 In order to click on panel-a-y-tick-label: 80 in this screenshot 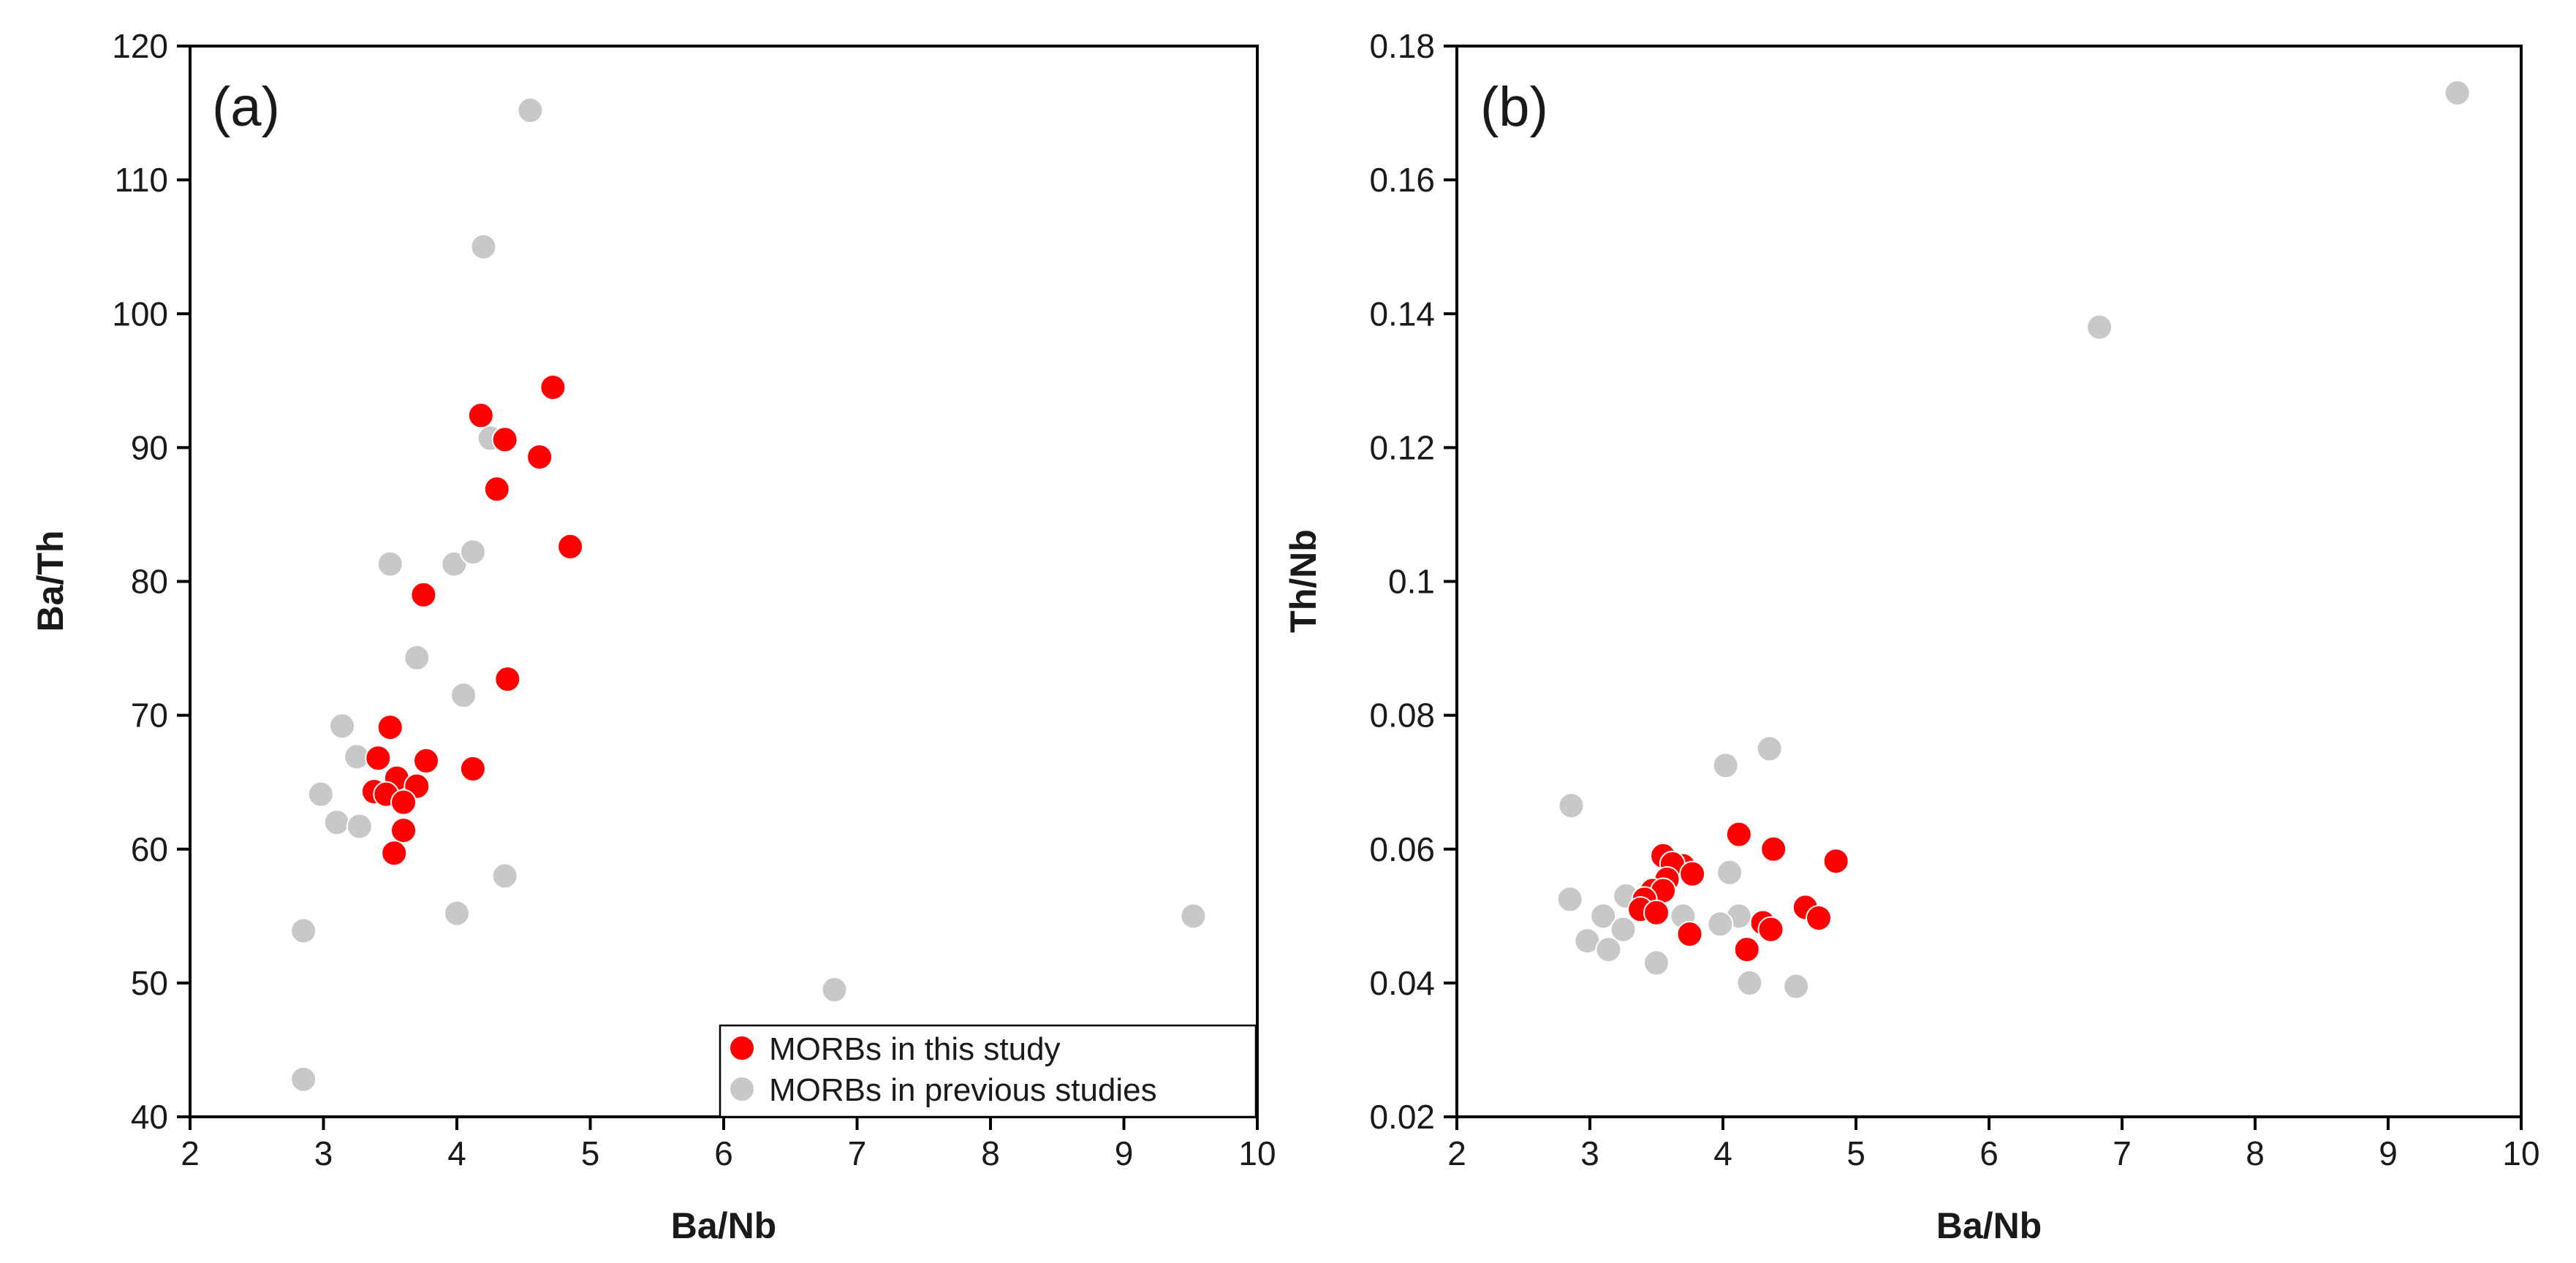, I will do `click(149, 582)`.